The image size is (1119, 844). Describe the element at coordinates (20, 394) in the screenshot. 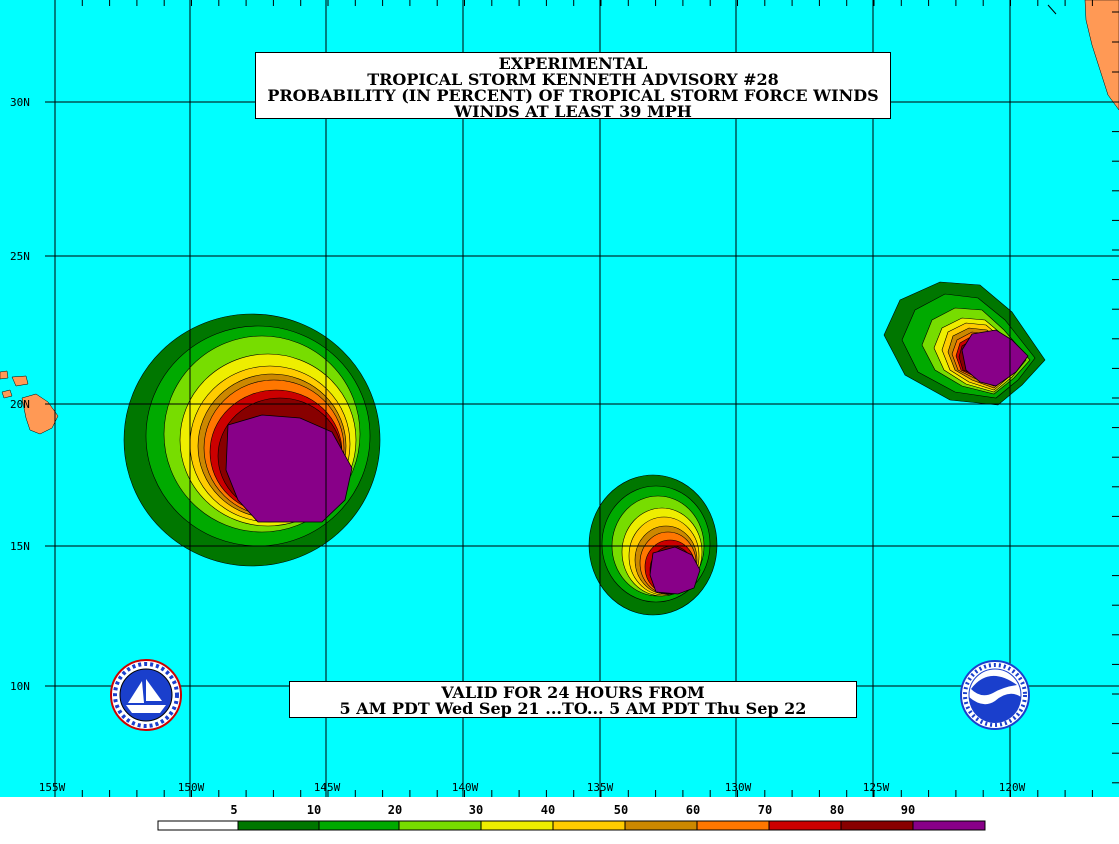

I see `latitude-labels: 30N 25N 20N 15N 10N` at that location.